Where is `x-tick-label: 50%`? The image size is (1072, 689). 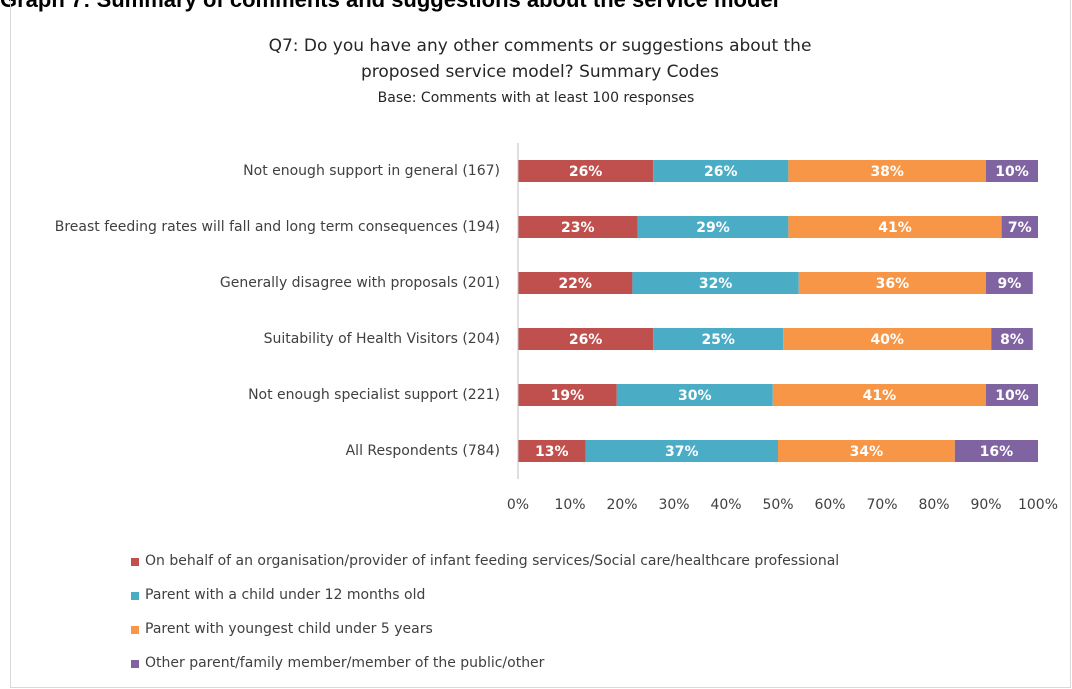
x-tick-label: 50% is located at coordinates (777, 505).